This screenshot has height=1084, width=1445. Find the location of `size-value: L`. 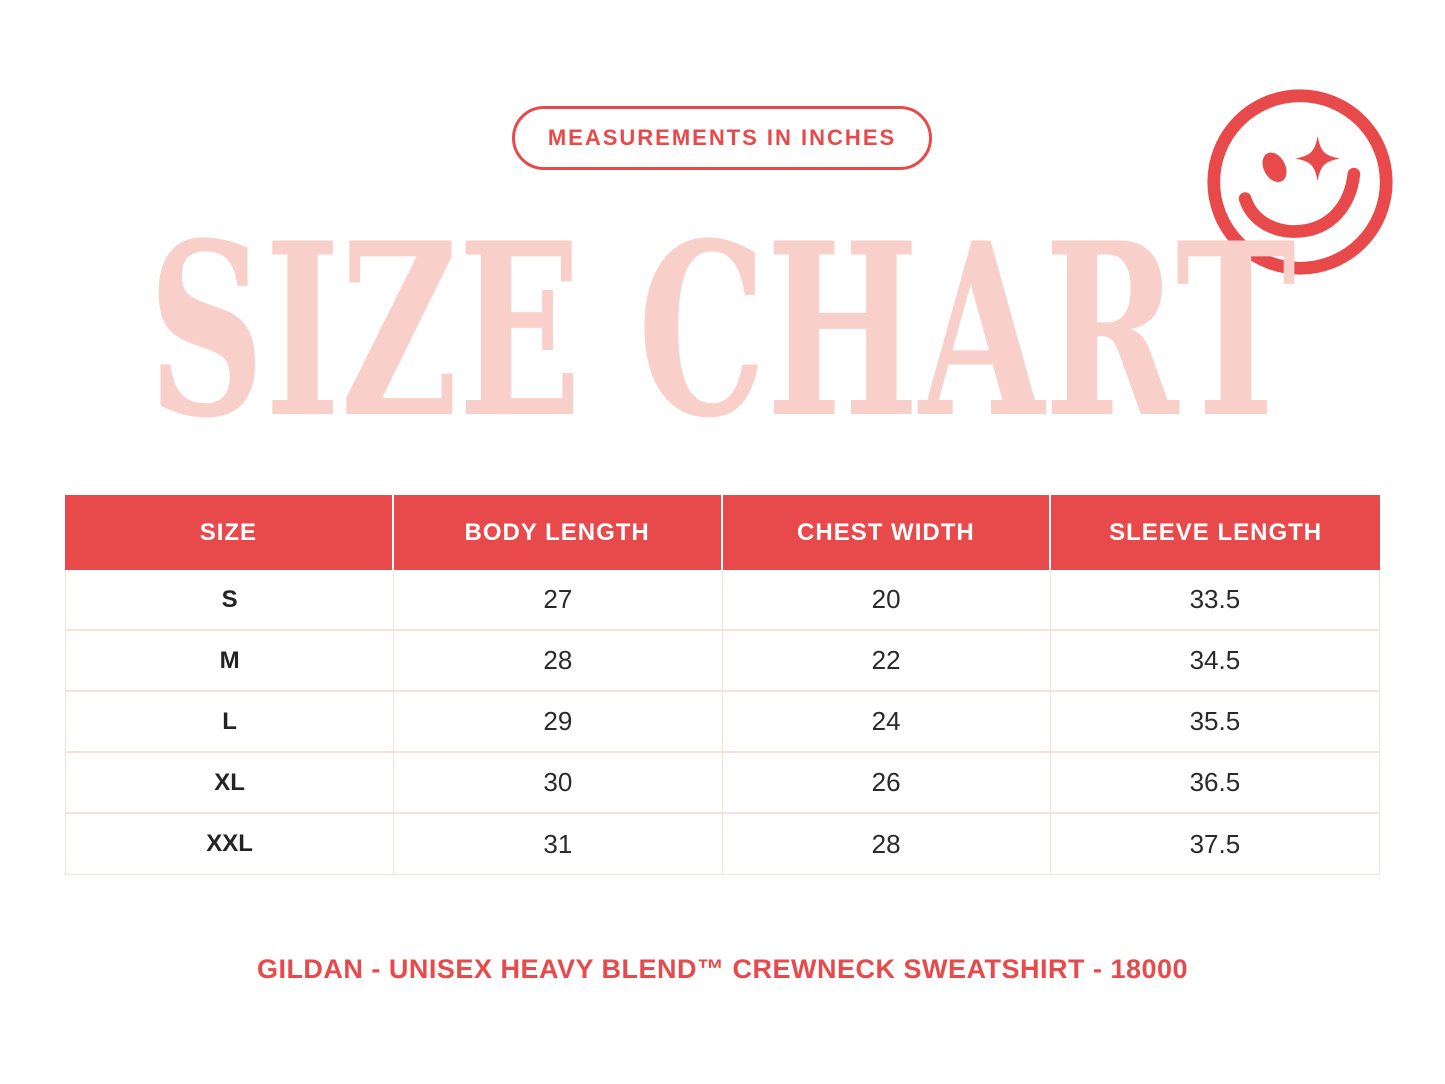

size-value: L is located at coordinates (230, 721).